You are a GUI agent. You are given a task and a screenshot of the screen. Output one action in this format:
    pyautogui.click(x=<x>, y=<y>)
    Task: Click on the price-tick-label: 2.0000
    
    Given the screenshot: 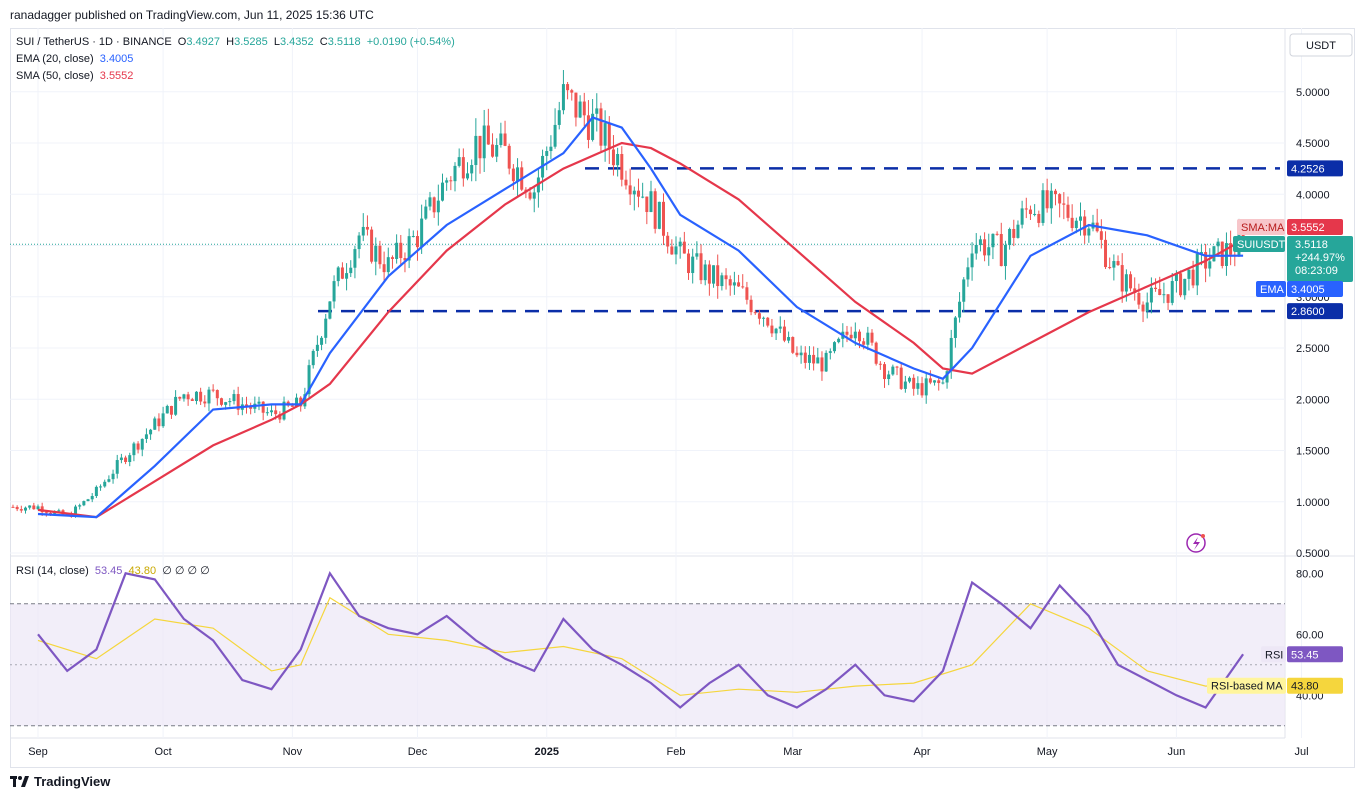 What is the action you would take?
    pyautogui.click(x=1313, y=400)
    